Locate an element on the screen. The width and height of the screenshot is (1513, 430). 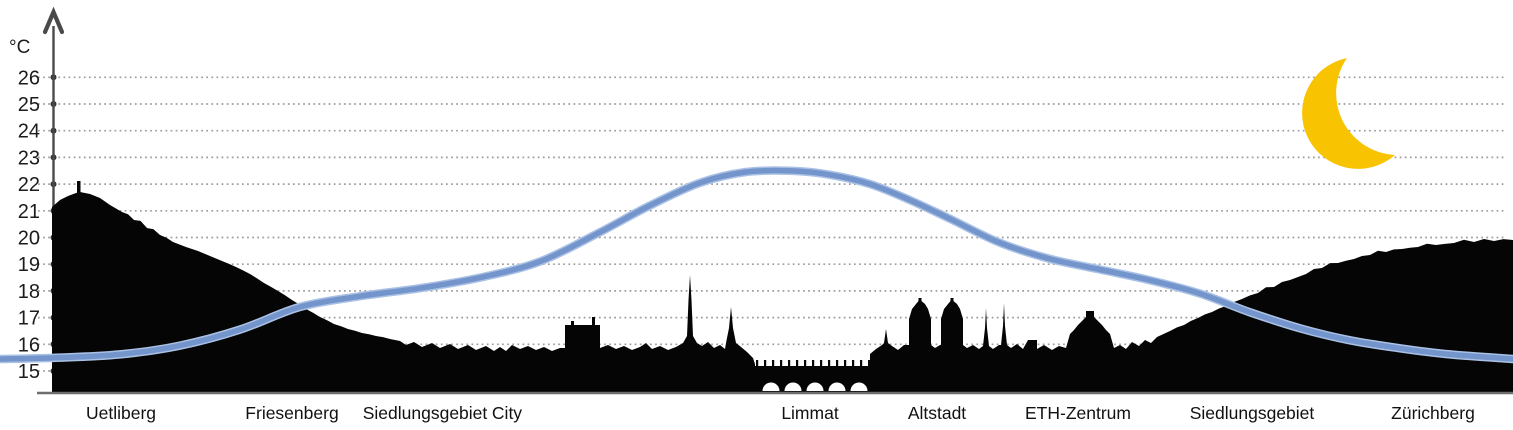
x-location-label: Friesenberg is located at coordinates (291, 413).